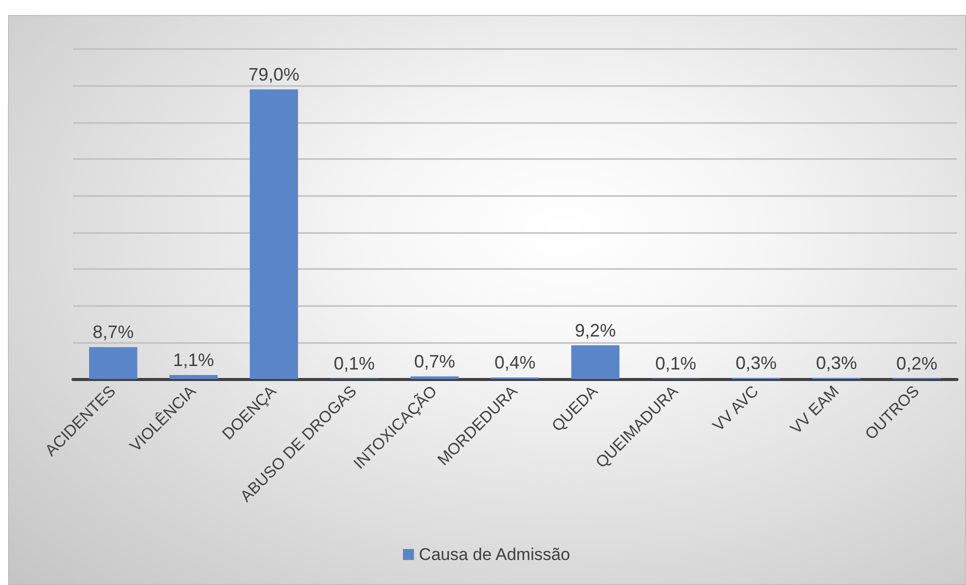 Image resolution: width=966 pixels, height=585 pixels. Describe the element at coordinates (515, 362) in the screenshot. I see `data-label: 0,4%` at that location.